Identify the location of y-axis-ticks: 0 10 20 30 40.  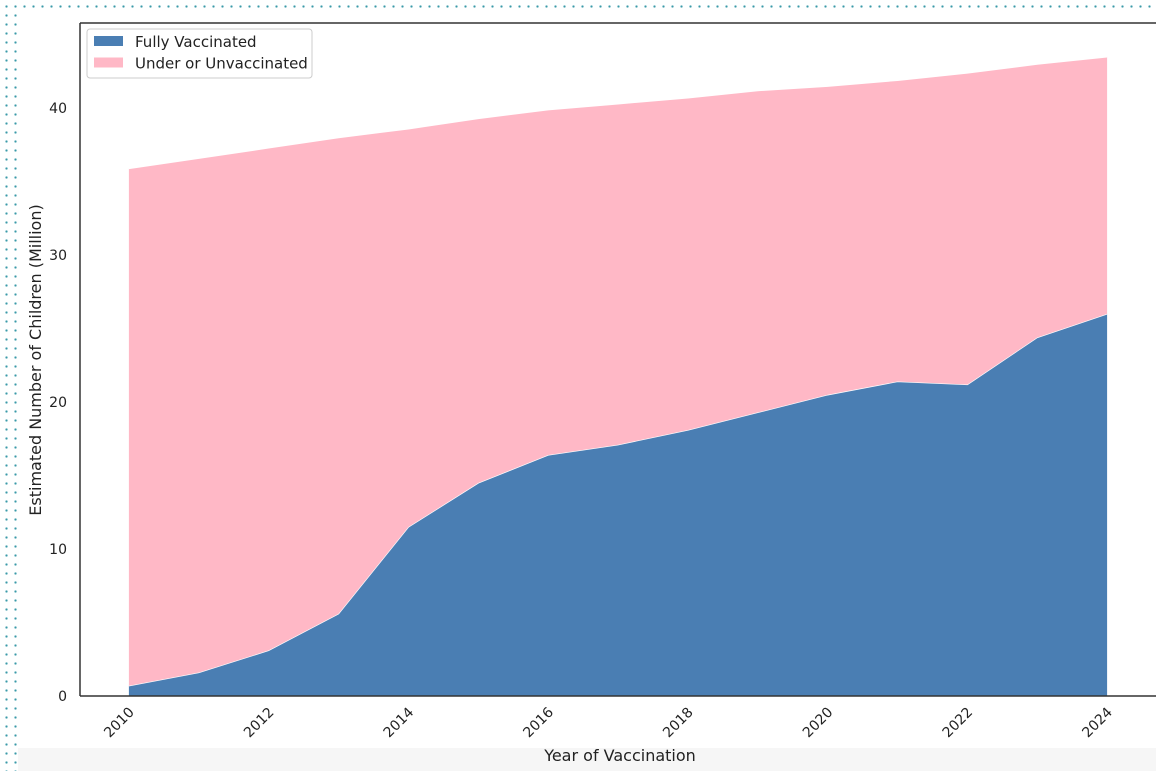
(58, 403).